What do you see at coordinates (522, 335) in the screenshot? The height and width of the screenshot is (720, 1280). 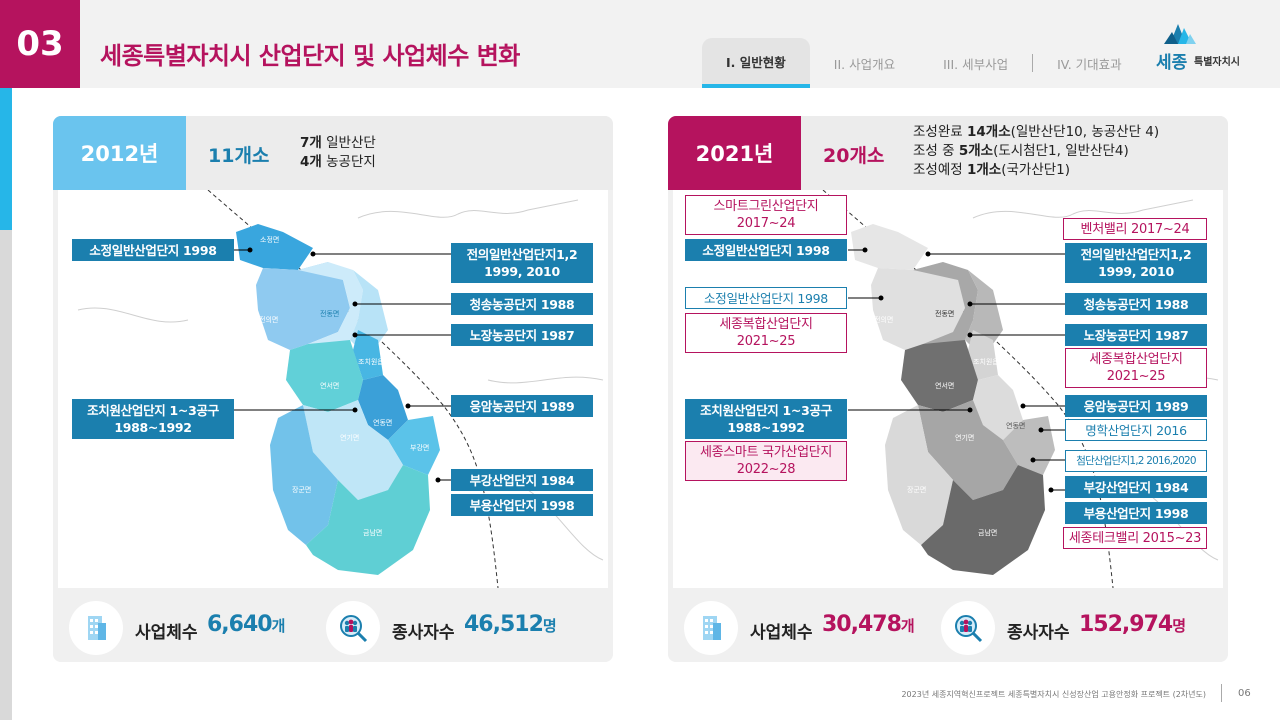 I see `label-nojang-complex: 노장농공단지 1987` at bounding box center [522, 335].